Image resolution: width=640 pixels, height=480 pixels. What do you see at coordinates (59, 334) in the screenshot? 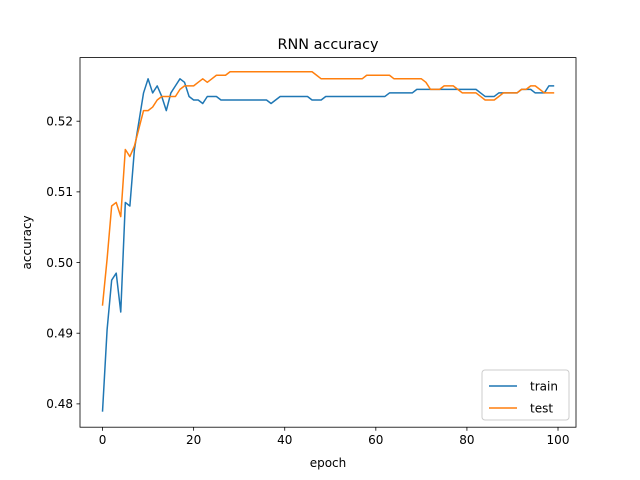
I see `y-tick-label: 0.49` at bounding box center [59, 334].